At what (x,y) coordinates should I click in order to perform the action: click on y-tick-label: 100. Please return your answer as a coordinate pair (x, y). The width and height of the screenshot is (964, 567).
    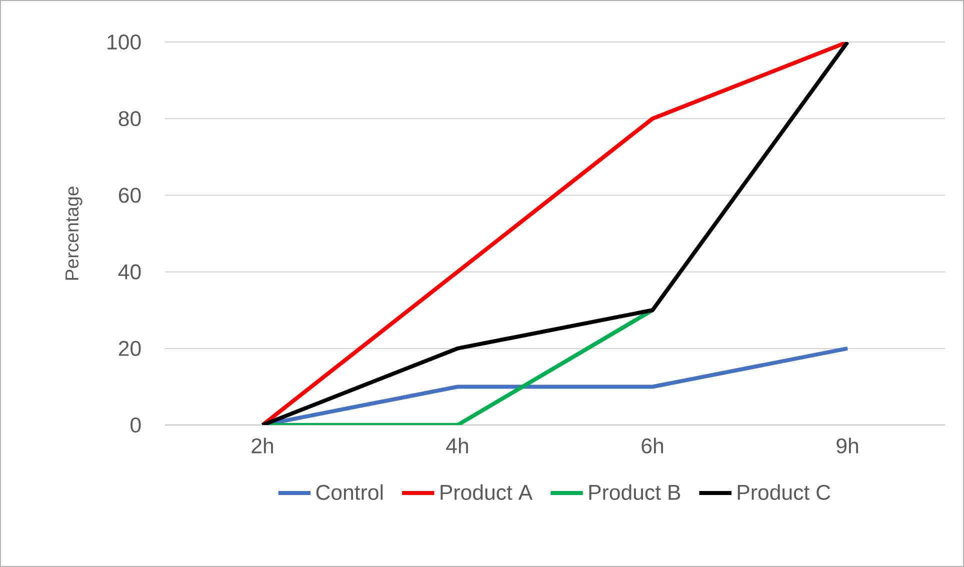
    Looking at the image, I should click on (124, 42).